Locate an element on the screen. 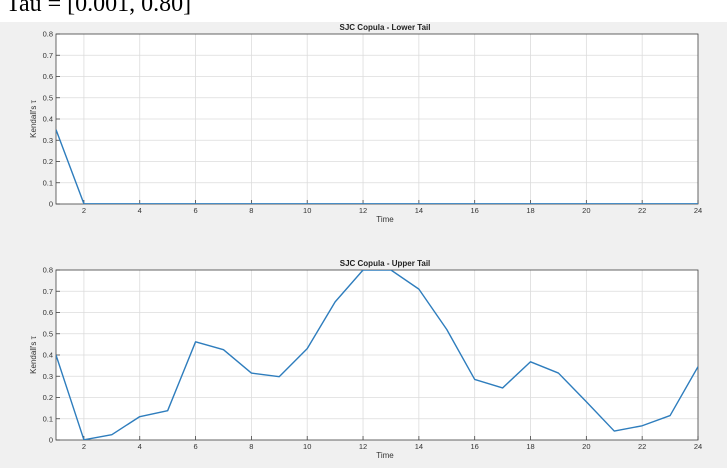  header-fragment-text: Tau = [0.001, 0.80] is located at coordinates (99, 8).